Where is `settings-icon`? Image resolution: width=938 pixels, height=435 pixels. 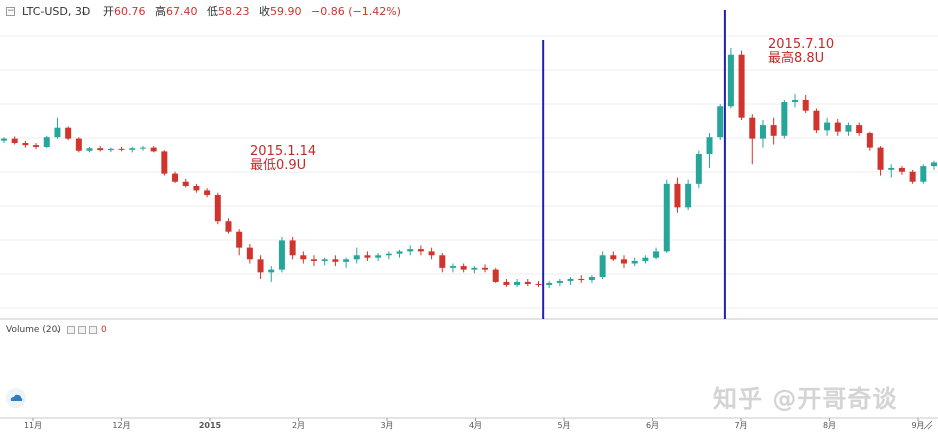
settings-icon is located at coordinates (82, 330).